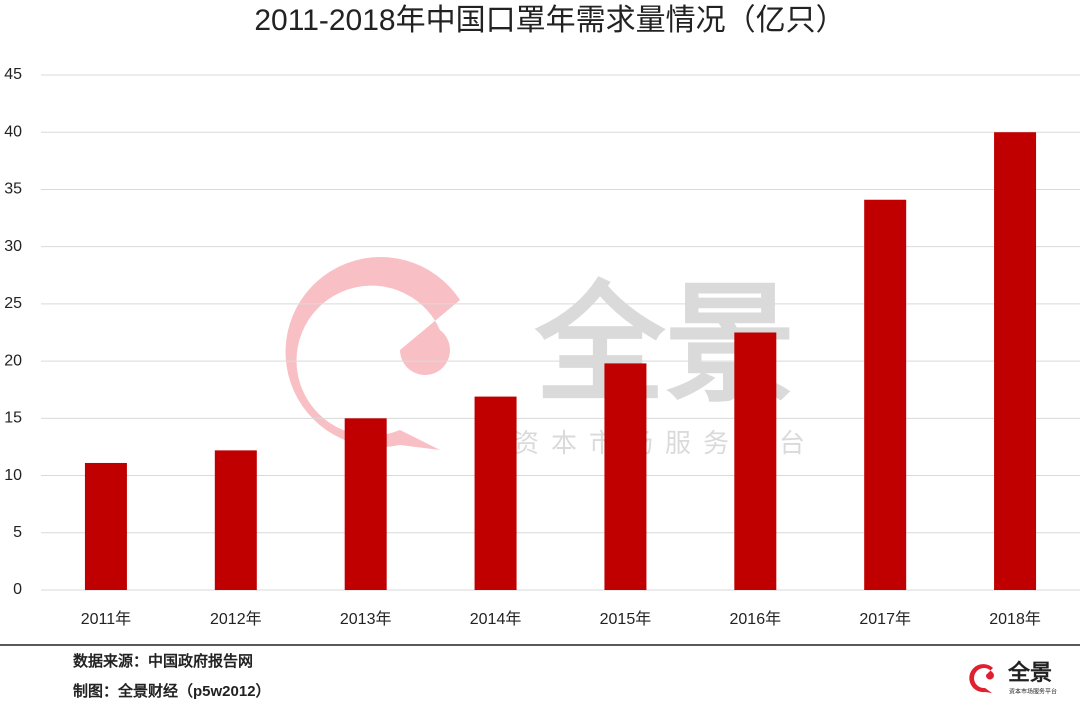 This screenshot has width=1080, height=706. I want to click on chart-title: 2011-2018年中国口罩年需求量情况（亿只）, so click(549, 20).